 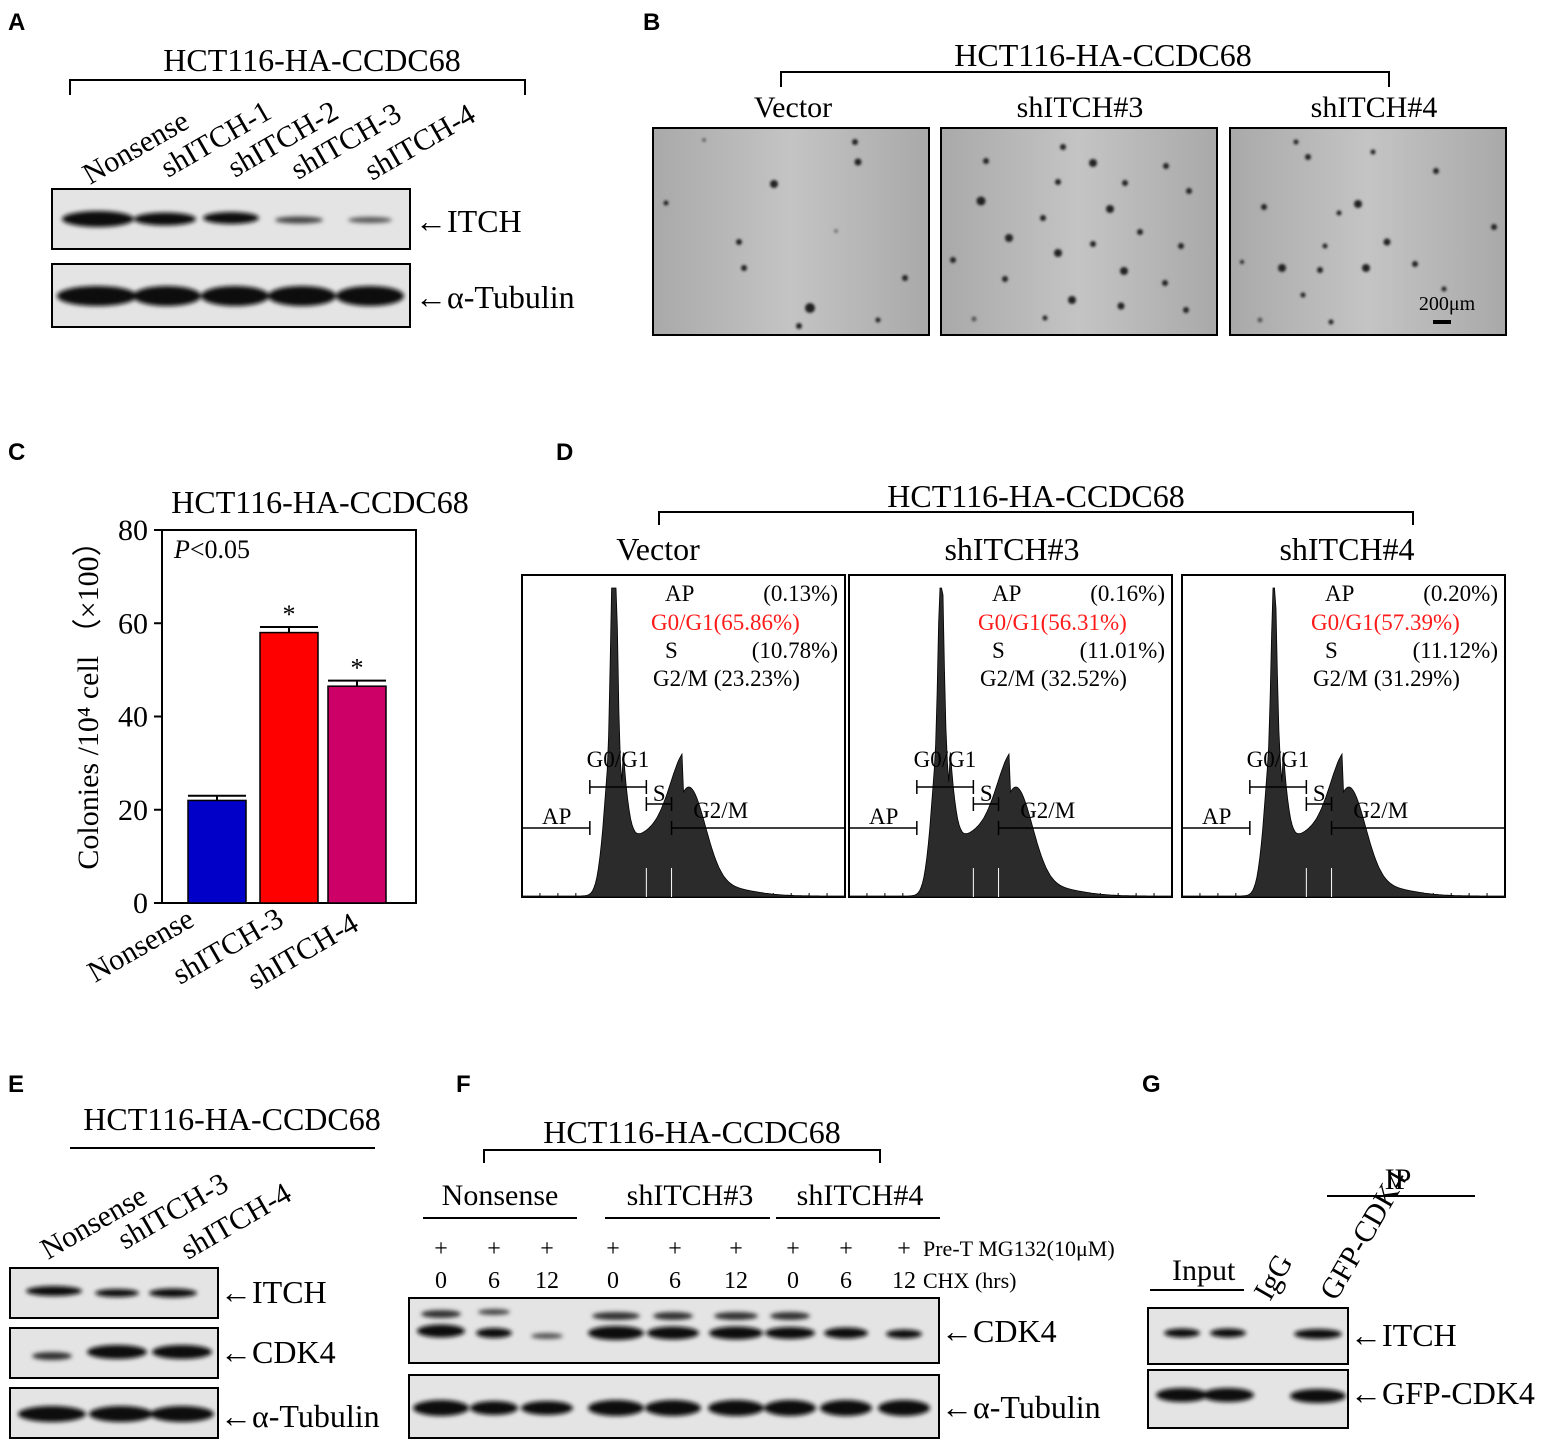 I want to click on panel-g-lane-gfp-cdk4: GFP-CDK4, so click(x=1363, y=1235).